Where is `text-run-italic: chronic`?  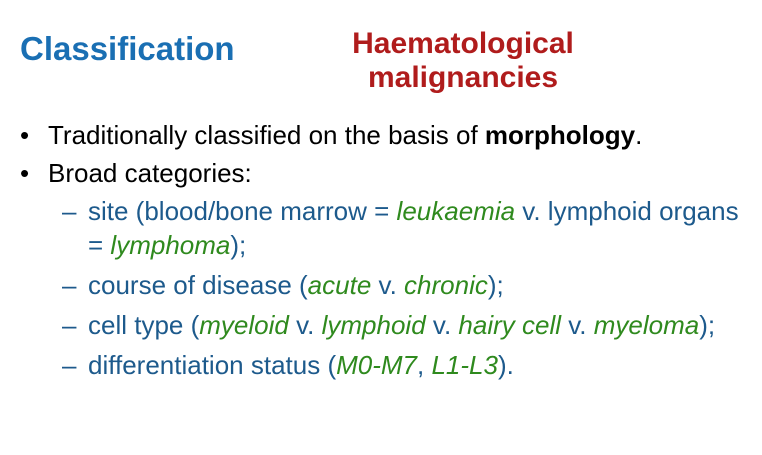 text-run-italic: chronic is located at coordinates (446, 285).